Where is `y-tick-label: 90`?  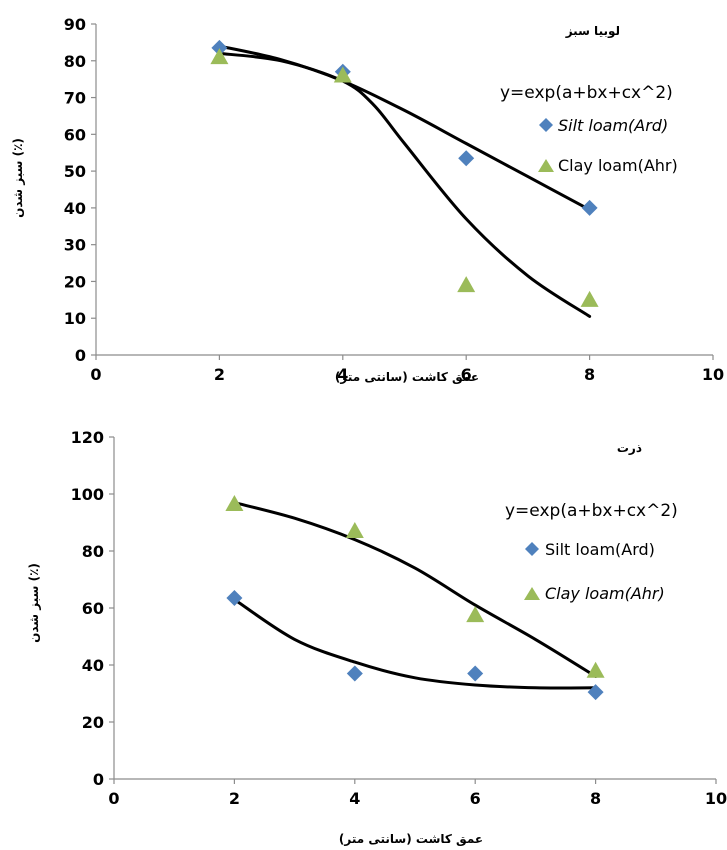 y-tick-label: 90 is located at coordinates (75, 24).